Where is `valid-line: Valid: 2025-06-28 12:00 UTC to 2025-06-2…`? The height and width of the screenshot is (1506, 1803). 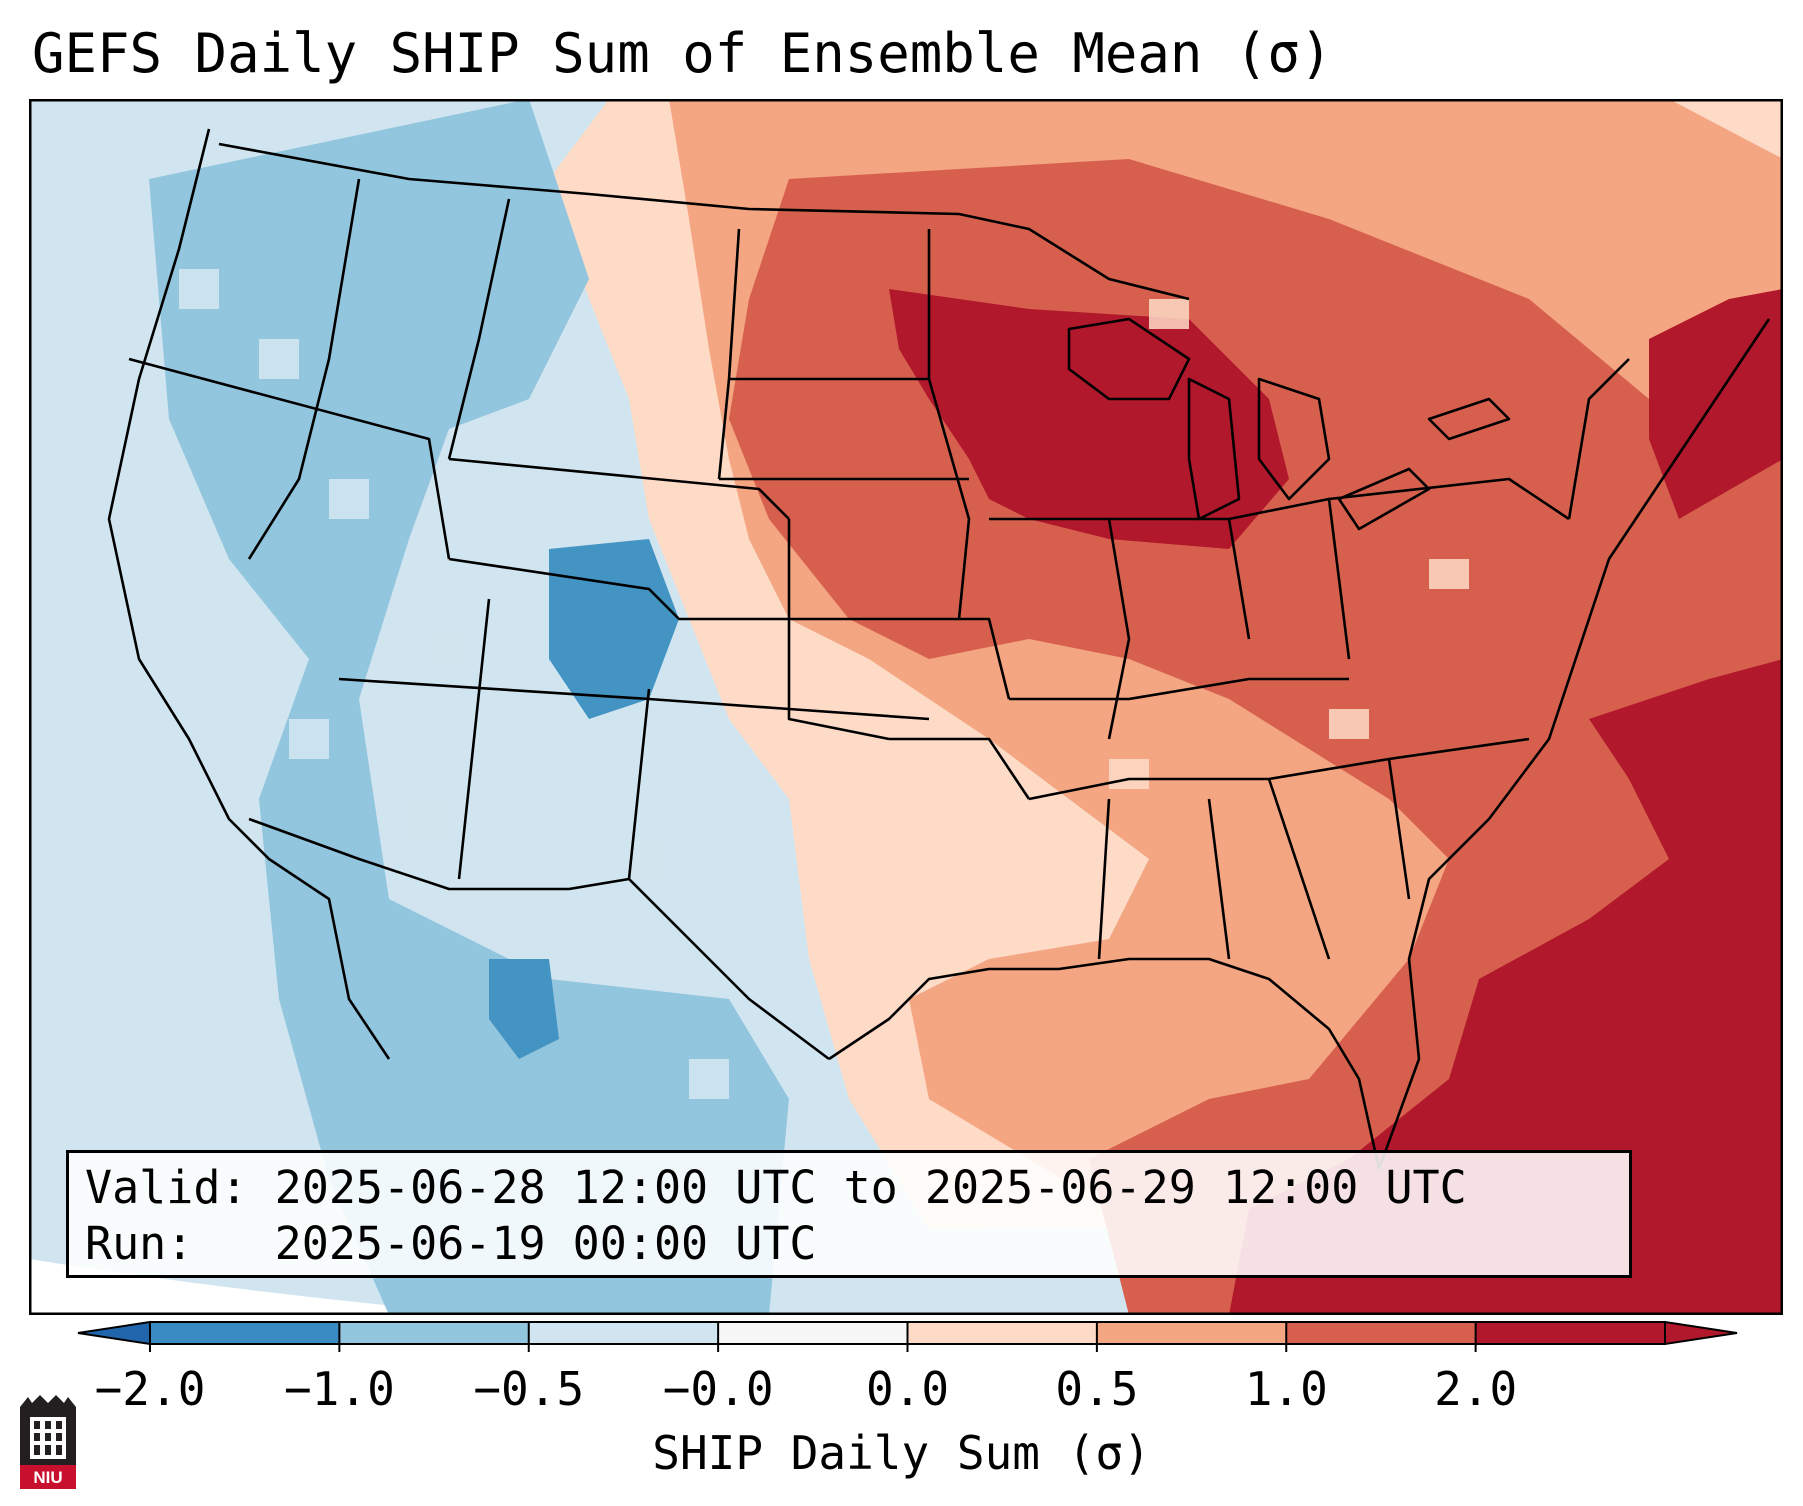 valid-line: Valid: 2025-06-28 12:00 UTC to 2025-06-2… is located at coordinates (776, 1187).